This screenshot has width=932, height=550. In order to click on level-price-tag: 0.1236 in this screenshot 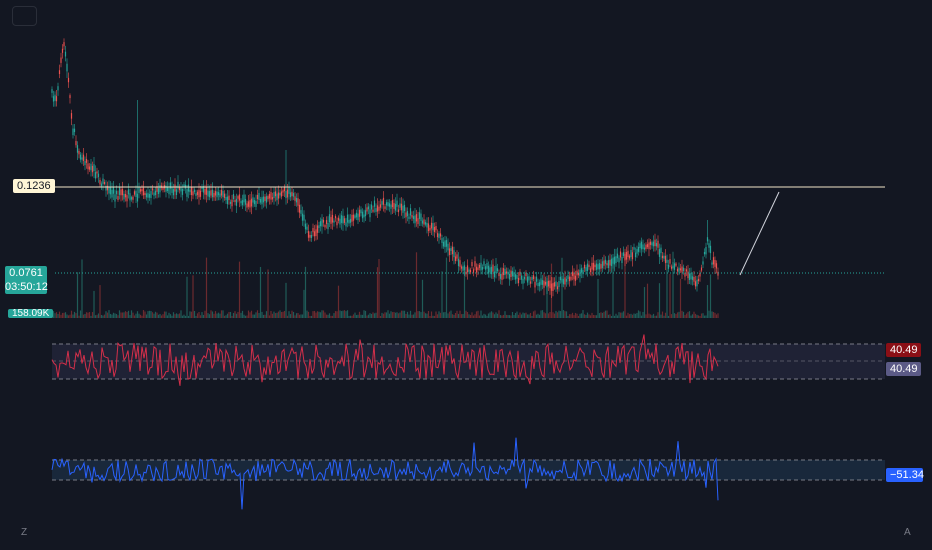, I will do `click(34, 186)`.